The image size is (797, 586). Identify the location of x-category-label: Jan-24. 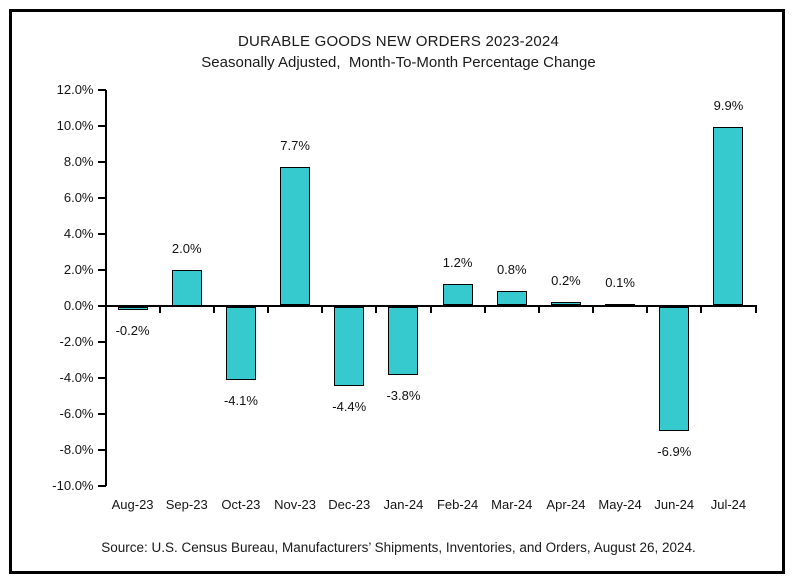
(403, 504).